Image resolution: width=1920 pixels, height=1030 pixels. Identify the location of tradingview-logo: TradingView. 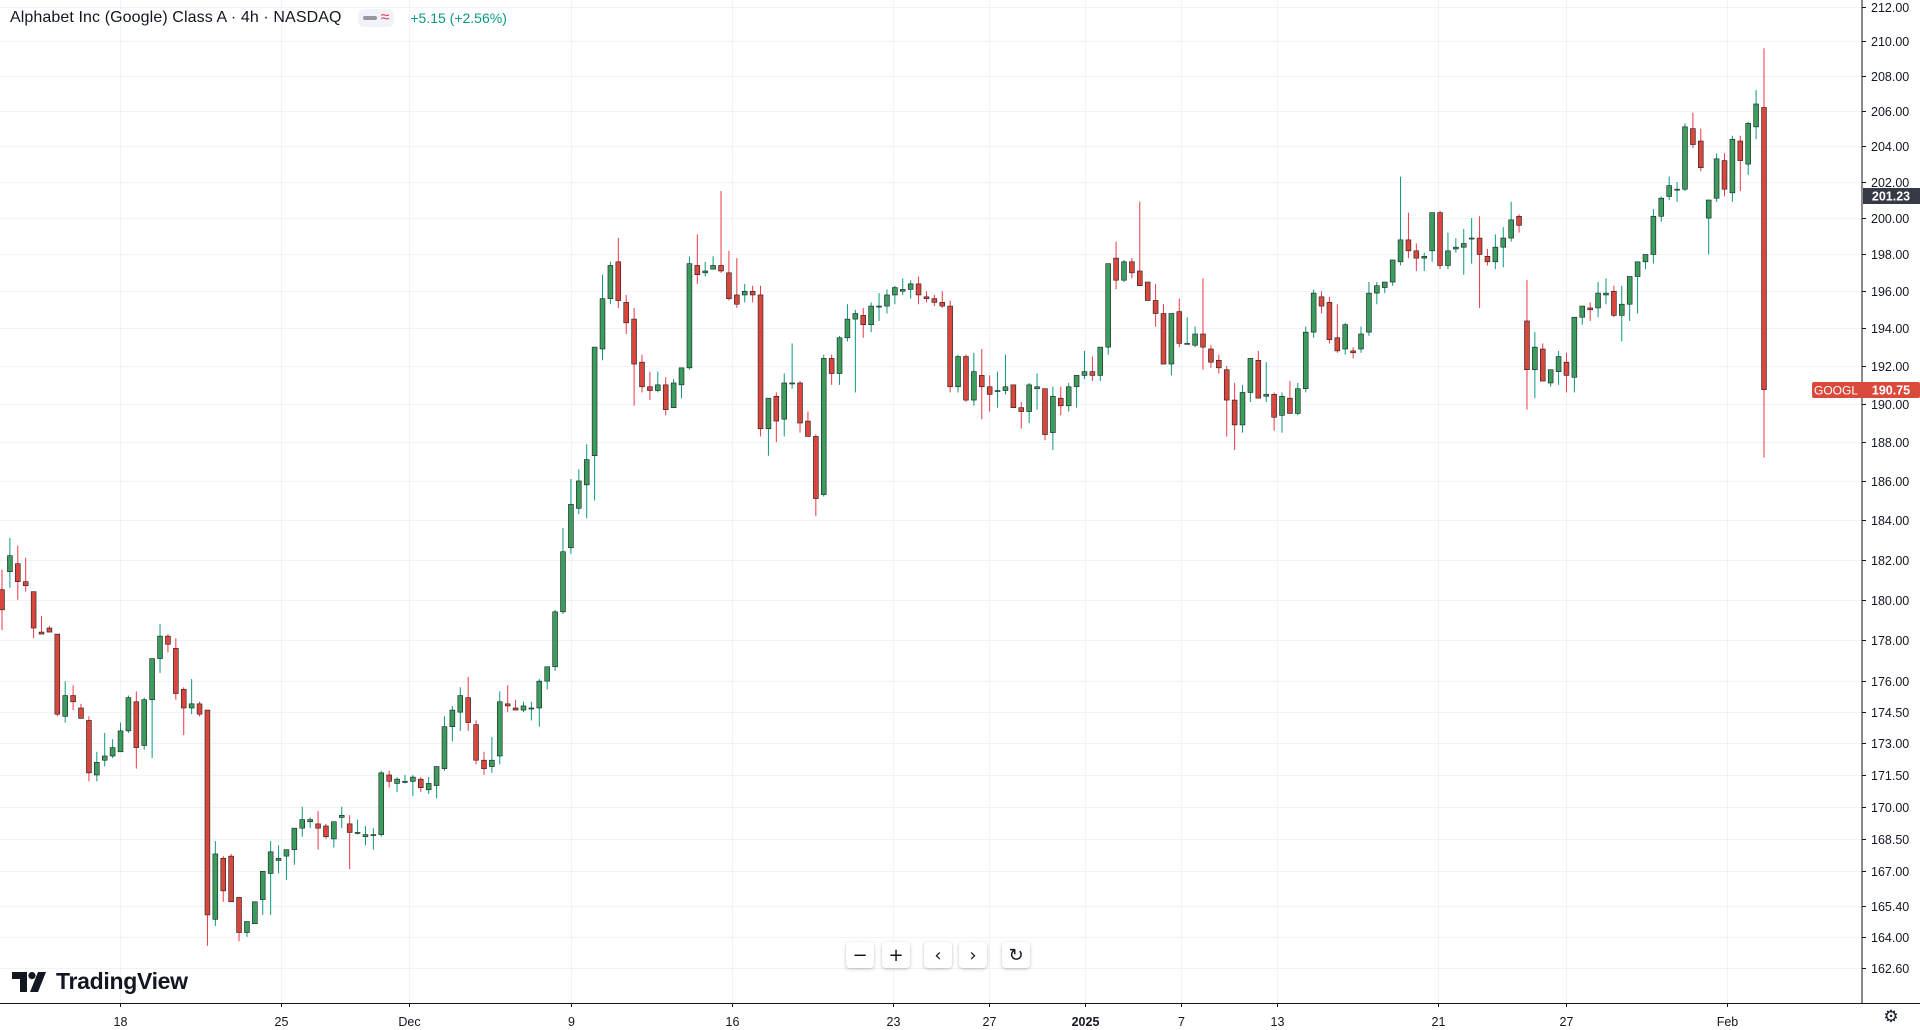
(100, 981).